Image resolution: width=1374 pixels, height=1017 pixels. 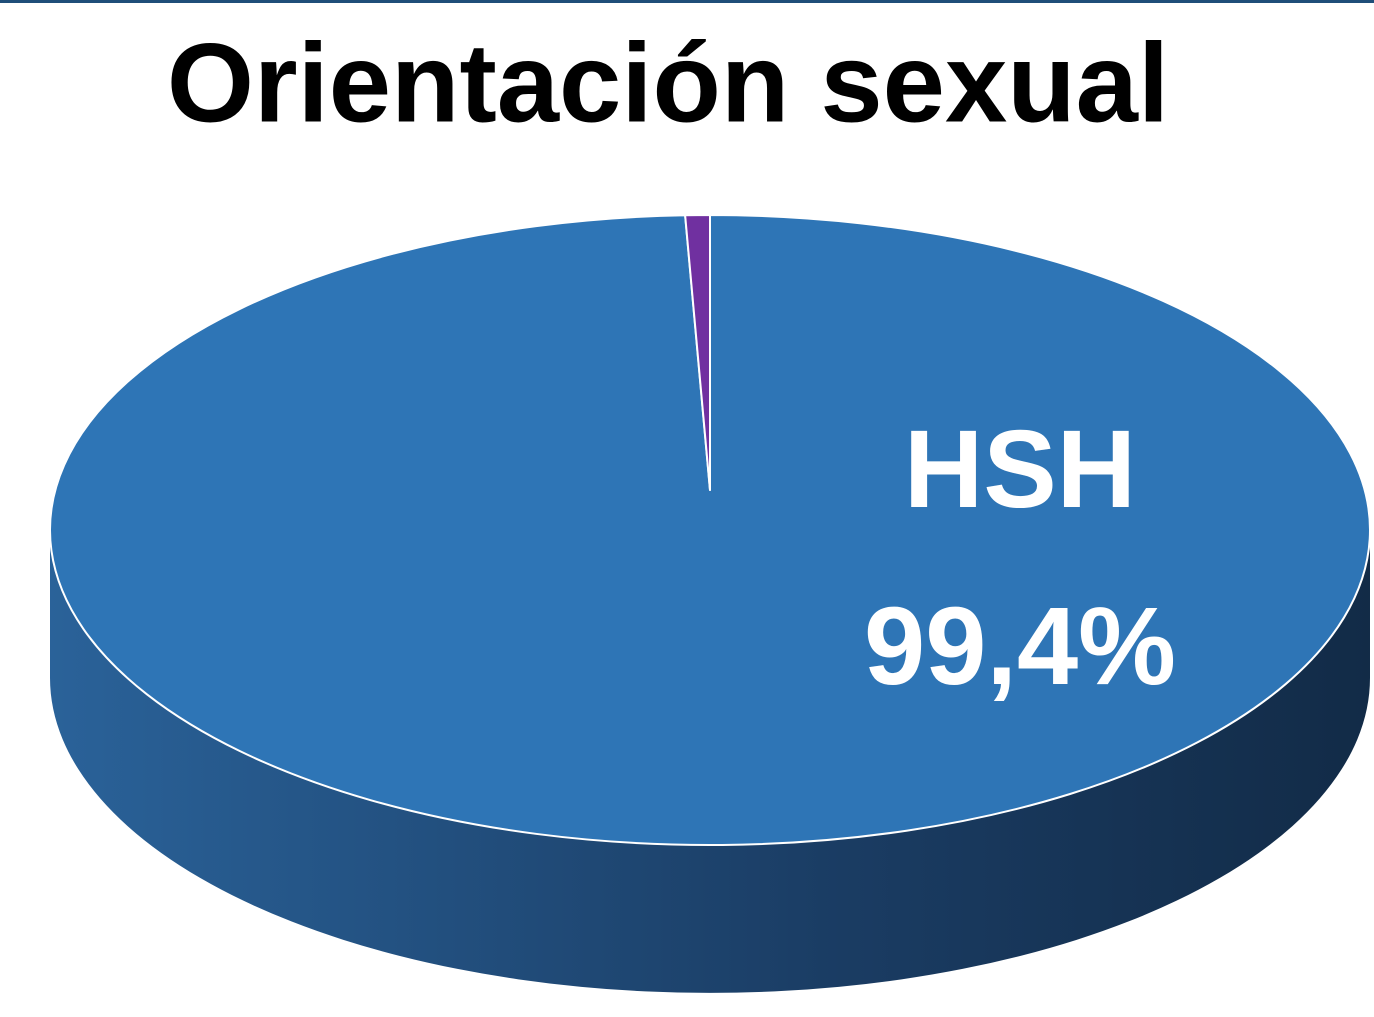 I want to click on slice-label: HSH, so click(x=1020, y=469).